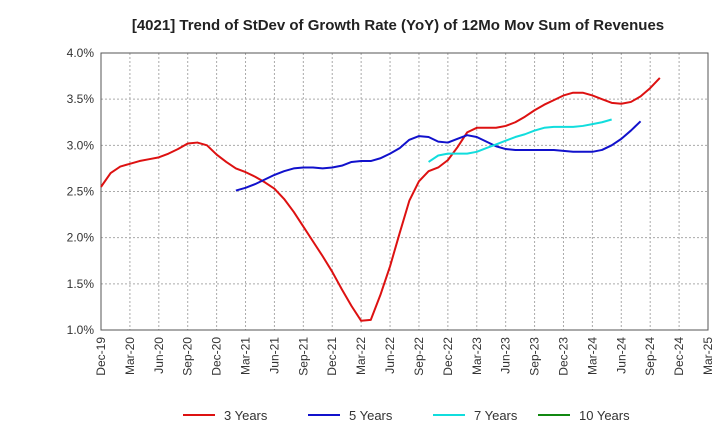 Image resolution: width=720 pixels, height=440 pixels. Describe the element at coordinates (81, 145) in the screenshot. I see `y-tick-label: 3.0%` at that location.